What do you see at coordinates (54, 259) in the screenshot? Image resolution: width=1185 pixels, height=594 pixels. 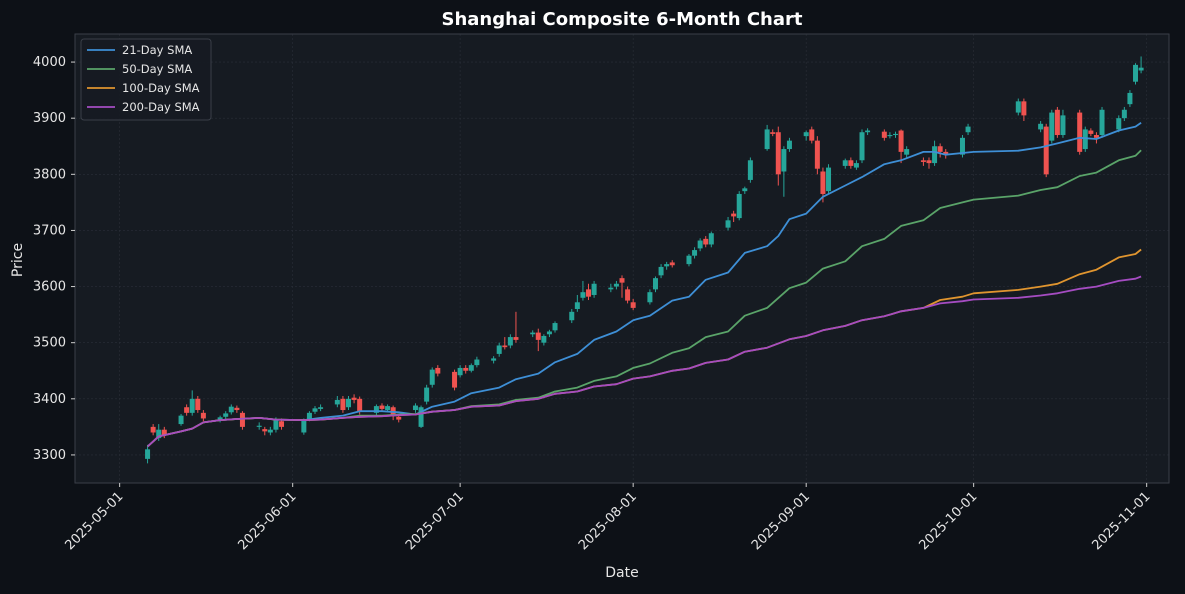 I see `y-axis: 3300 3400 3500 3600 3700 3800 3900 4000` at bounding box center [54, 259].